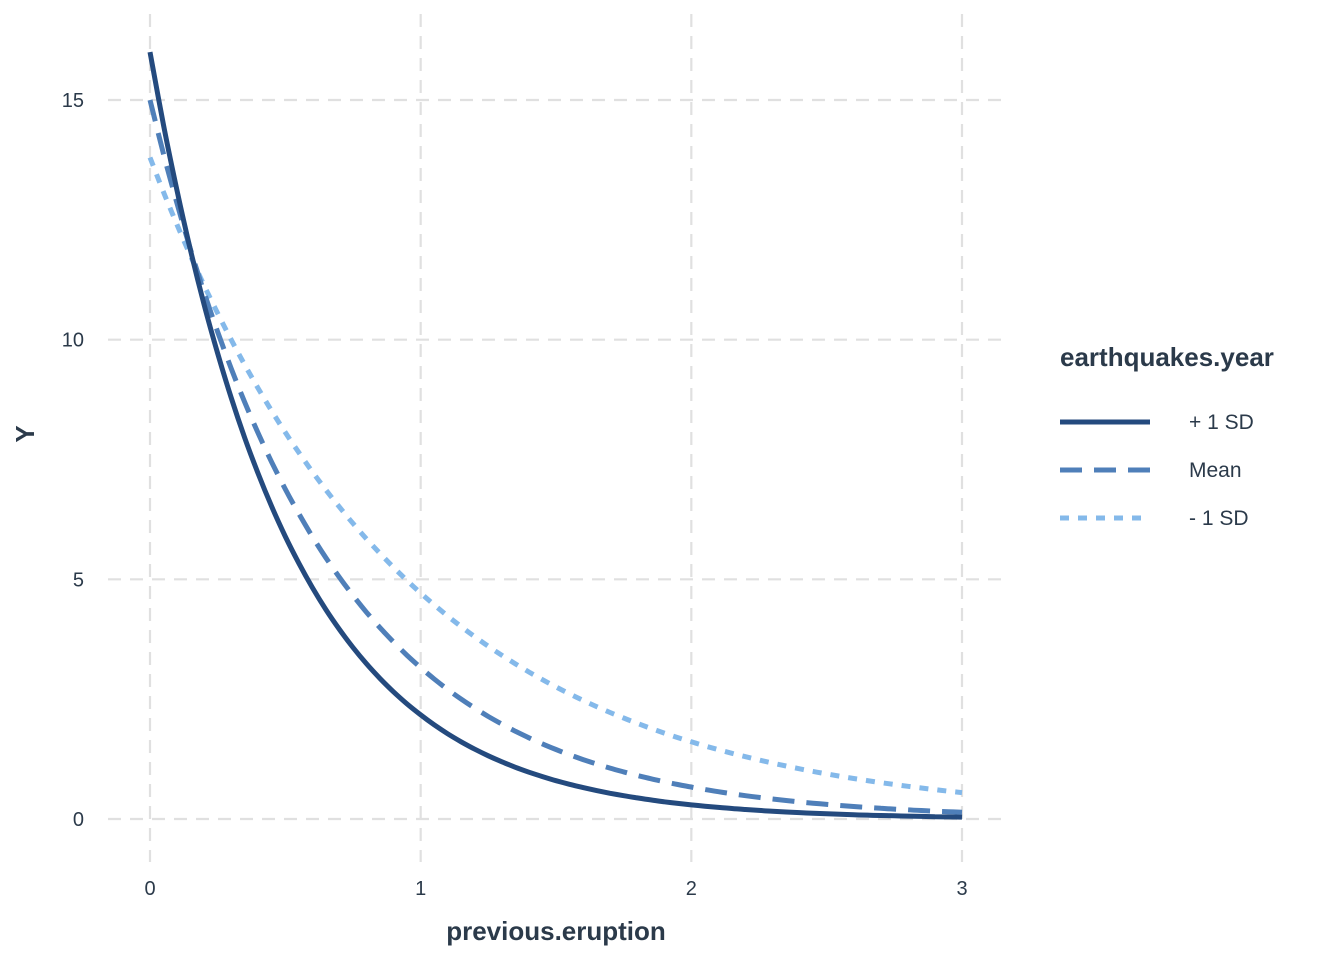 This screenshot has height=960, width=1344. Describe the element at coordinates (1219, 518) in the screenshot. I see `legend-label: - 1 SD` at that location.